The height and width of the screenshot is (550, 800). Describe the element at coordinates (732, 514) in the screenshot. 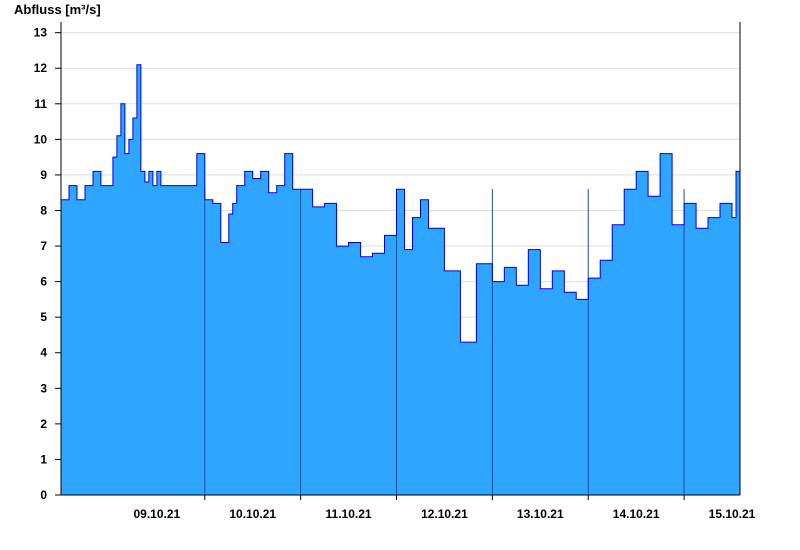

I see `x-tick-label: 15.10.21` at that location.